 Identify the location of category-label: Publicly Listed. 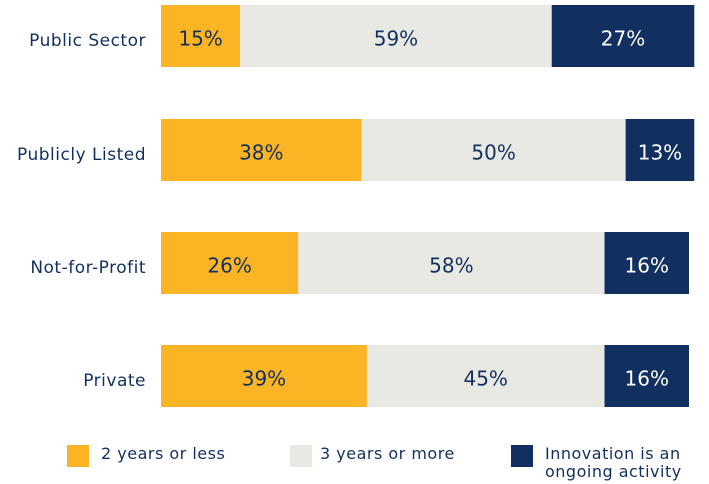
(81, 155).